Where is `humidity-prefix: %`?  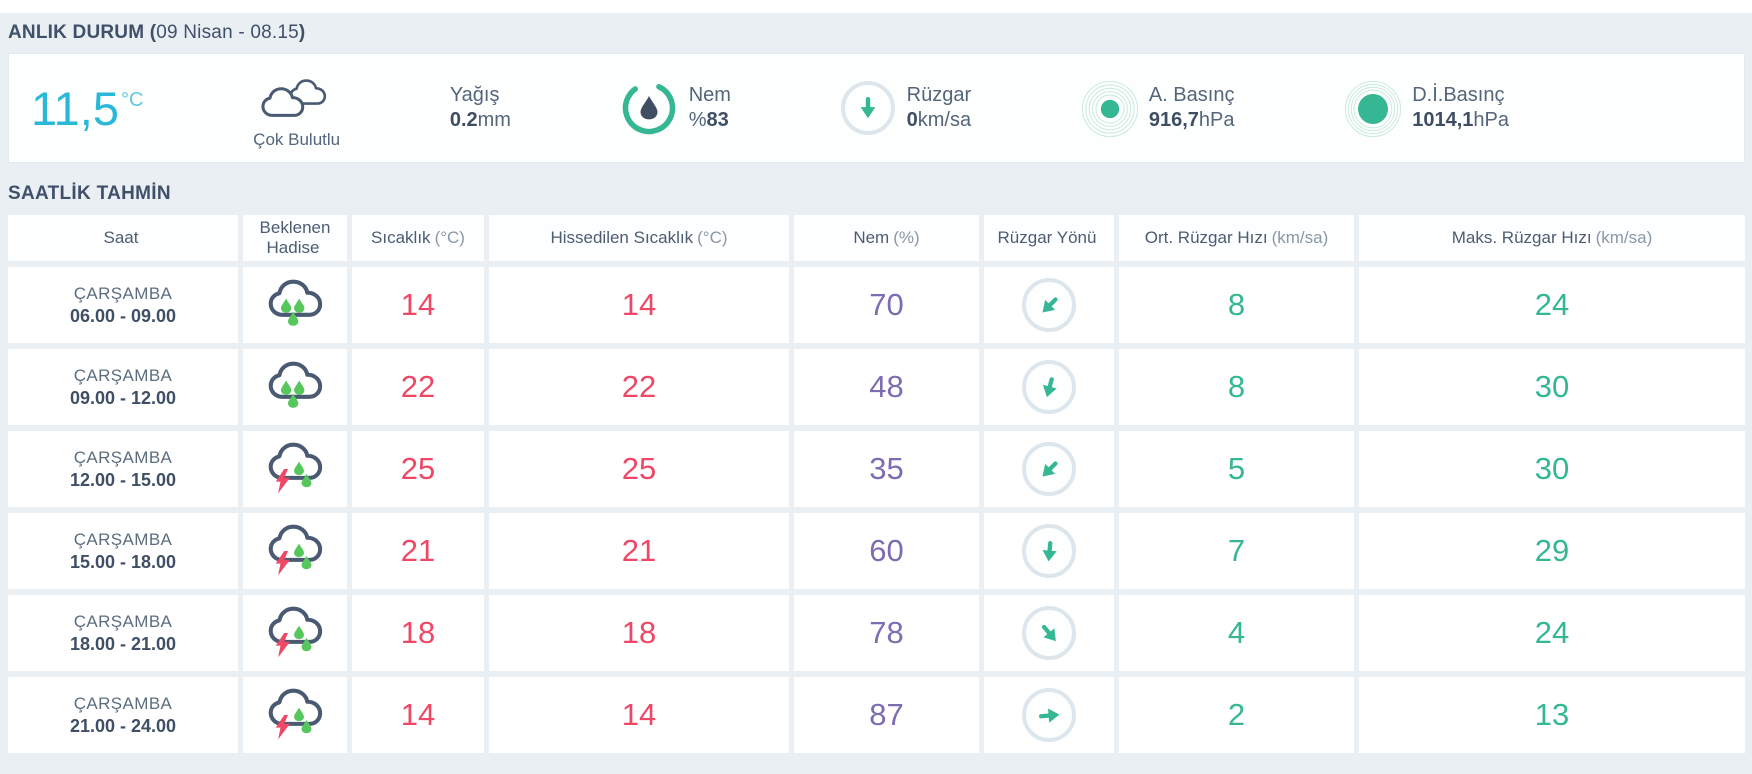
humidity-prefix: % is located at coordinates (697, 120).